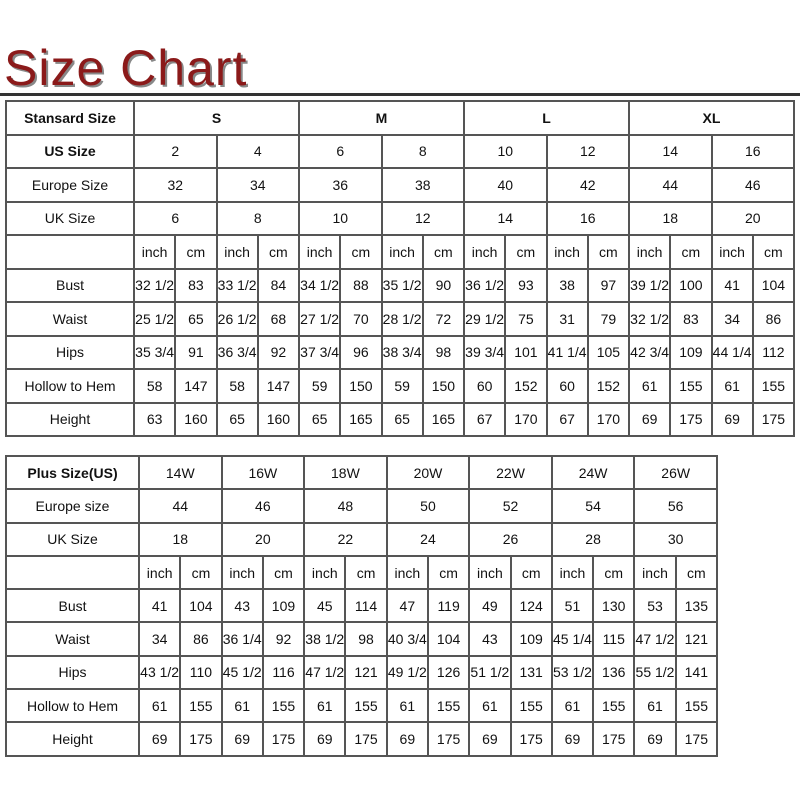 The image size is (800, 800). I want to click on measurement-cell: 34, so click(732, 319).